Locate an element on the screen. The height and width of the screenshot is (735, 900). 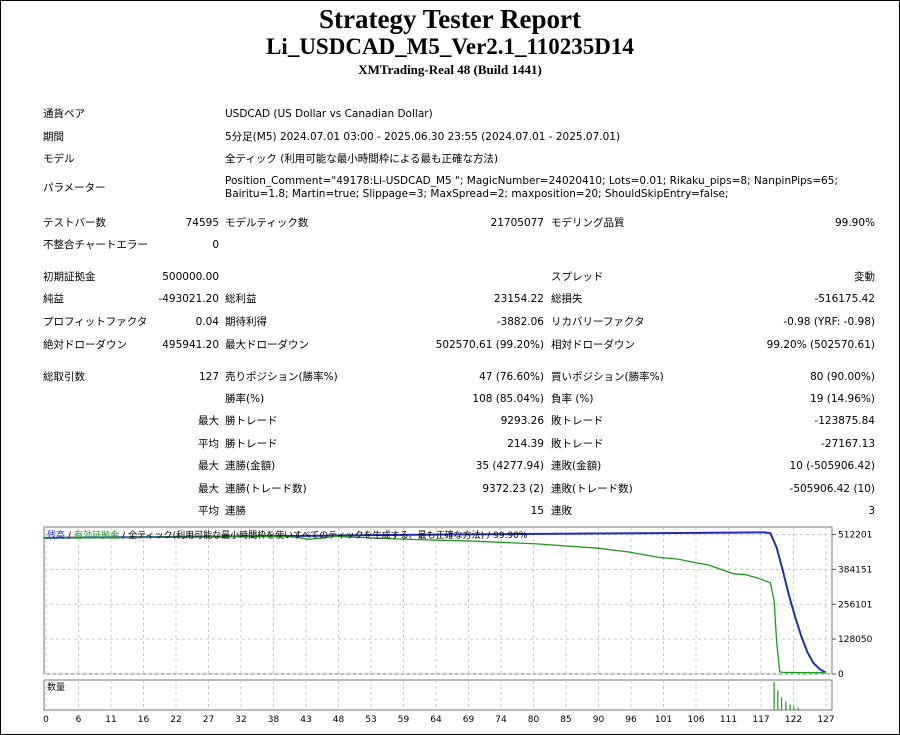
long-positions-label: 買いポジション(勝率%) is located at coordinates (607, 377).